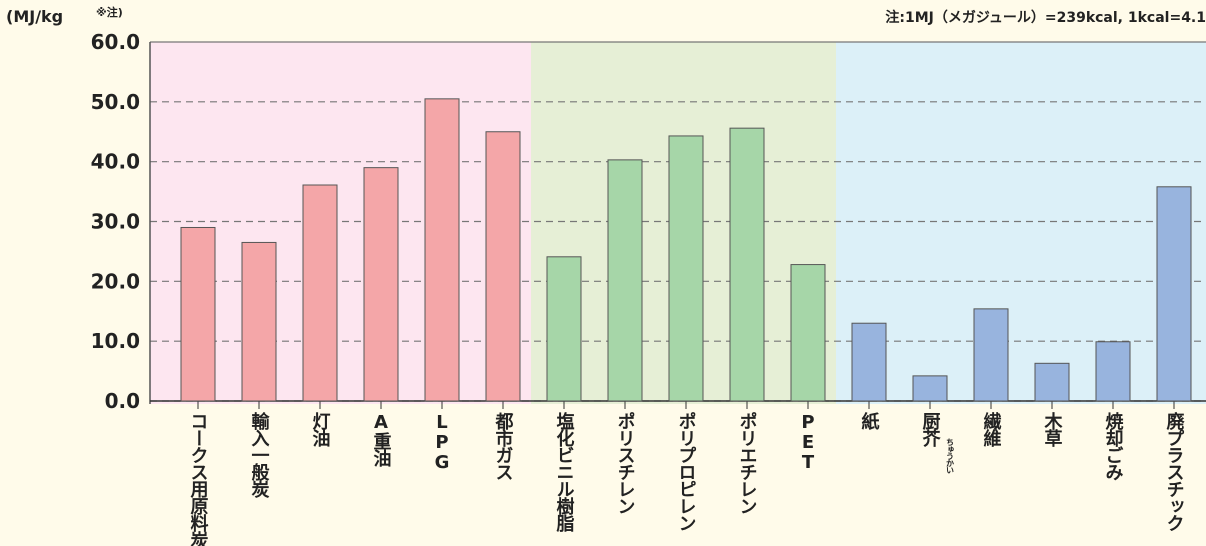 Image resolution: width=1206 pixels, height=546 pixels. Describe the element at coordinates (564, 472) in the screenshot. I see `x-tick-label: 塩化ビニル樹脂` at that location.